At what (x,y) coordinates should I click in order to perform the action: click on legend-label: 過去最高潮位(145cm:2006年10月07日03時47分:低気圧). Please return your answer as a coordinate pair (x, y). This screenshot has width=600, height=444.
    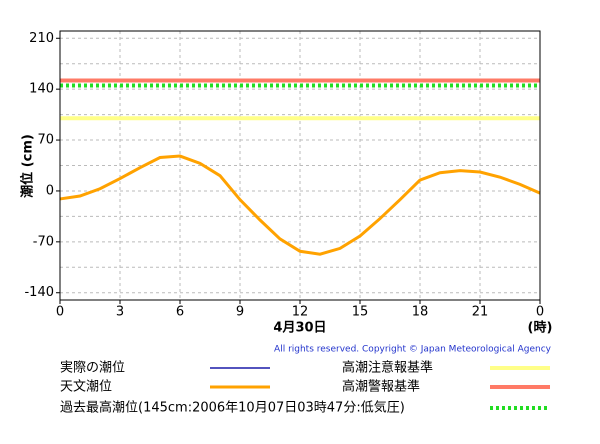
    Looking at the image, I should click on (232, 408).